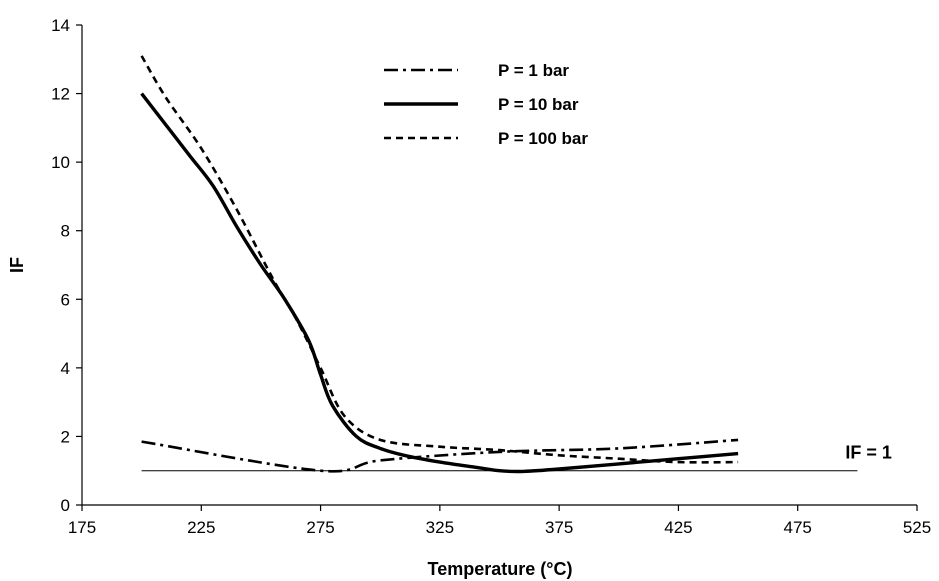 The image size is (939, 581). Describe the element at coordinates (60, 162) in the screenshot. I see `y-tick-label: 10` at that location.